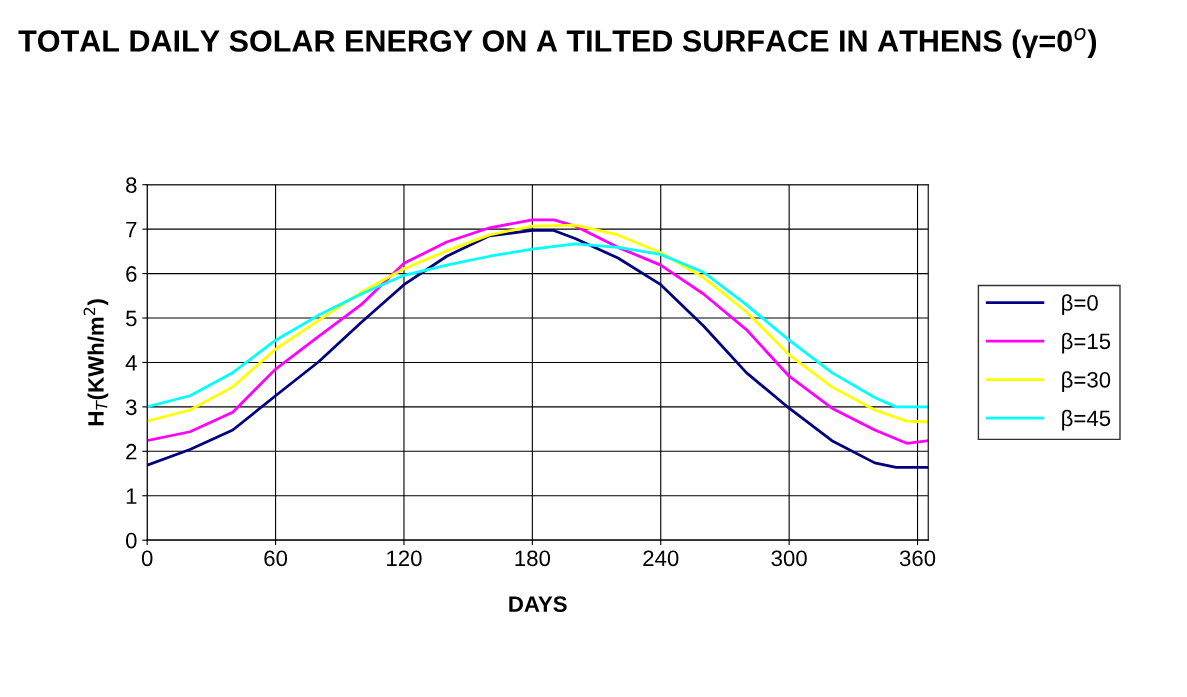 The width and height of the screenshot is (1187, 697). What do you see at coordinates (1086, 420) in the screenshot?
I see `legend-label: β=45` at bounding box center [1086, 420].